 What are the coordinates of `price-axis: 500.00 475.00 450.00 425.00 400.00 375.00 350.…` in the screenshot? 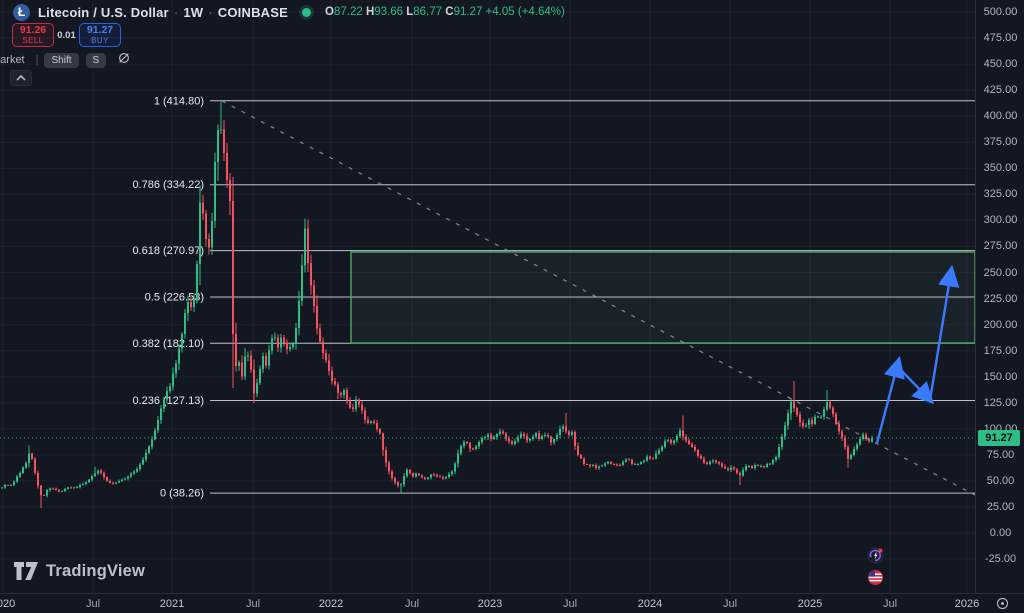 It's located at (999, 296).